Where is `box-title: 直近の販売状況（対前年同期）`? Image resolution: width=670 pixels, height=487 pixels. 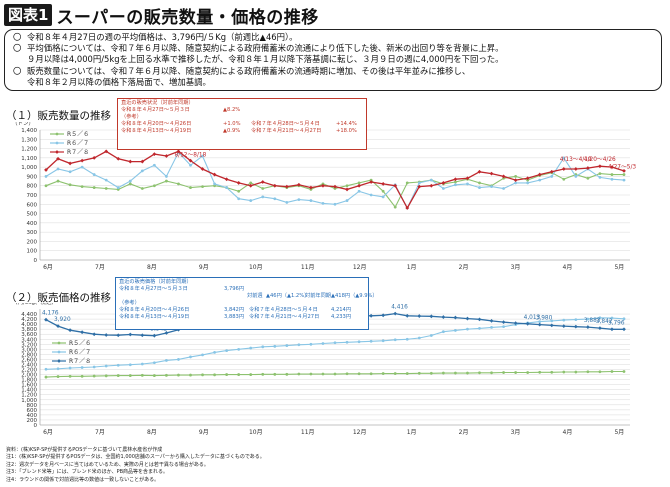
box-title: 直近の販売状況（対前年同期） is located at coordinates (157, 103).